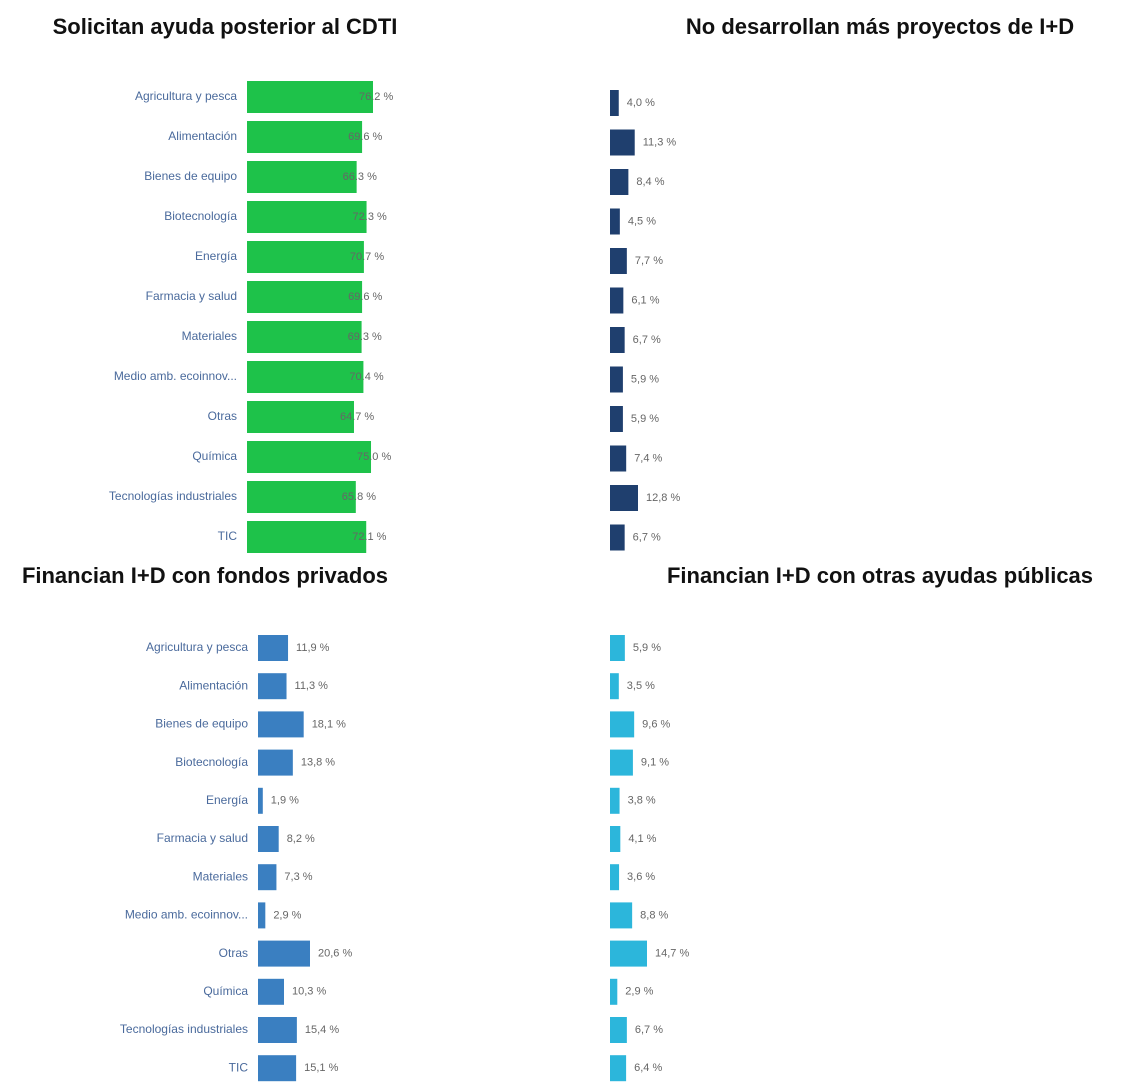 This screenshot has height=1090, width=1142. I want to click on value-label: 1,9 %, so click(285, 801).